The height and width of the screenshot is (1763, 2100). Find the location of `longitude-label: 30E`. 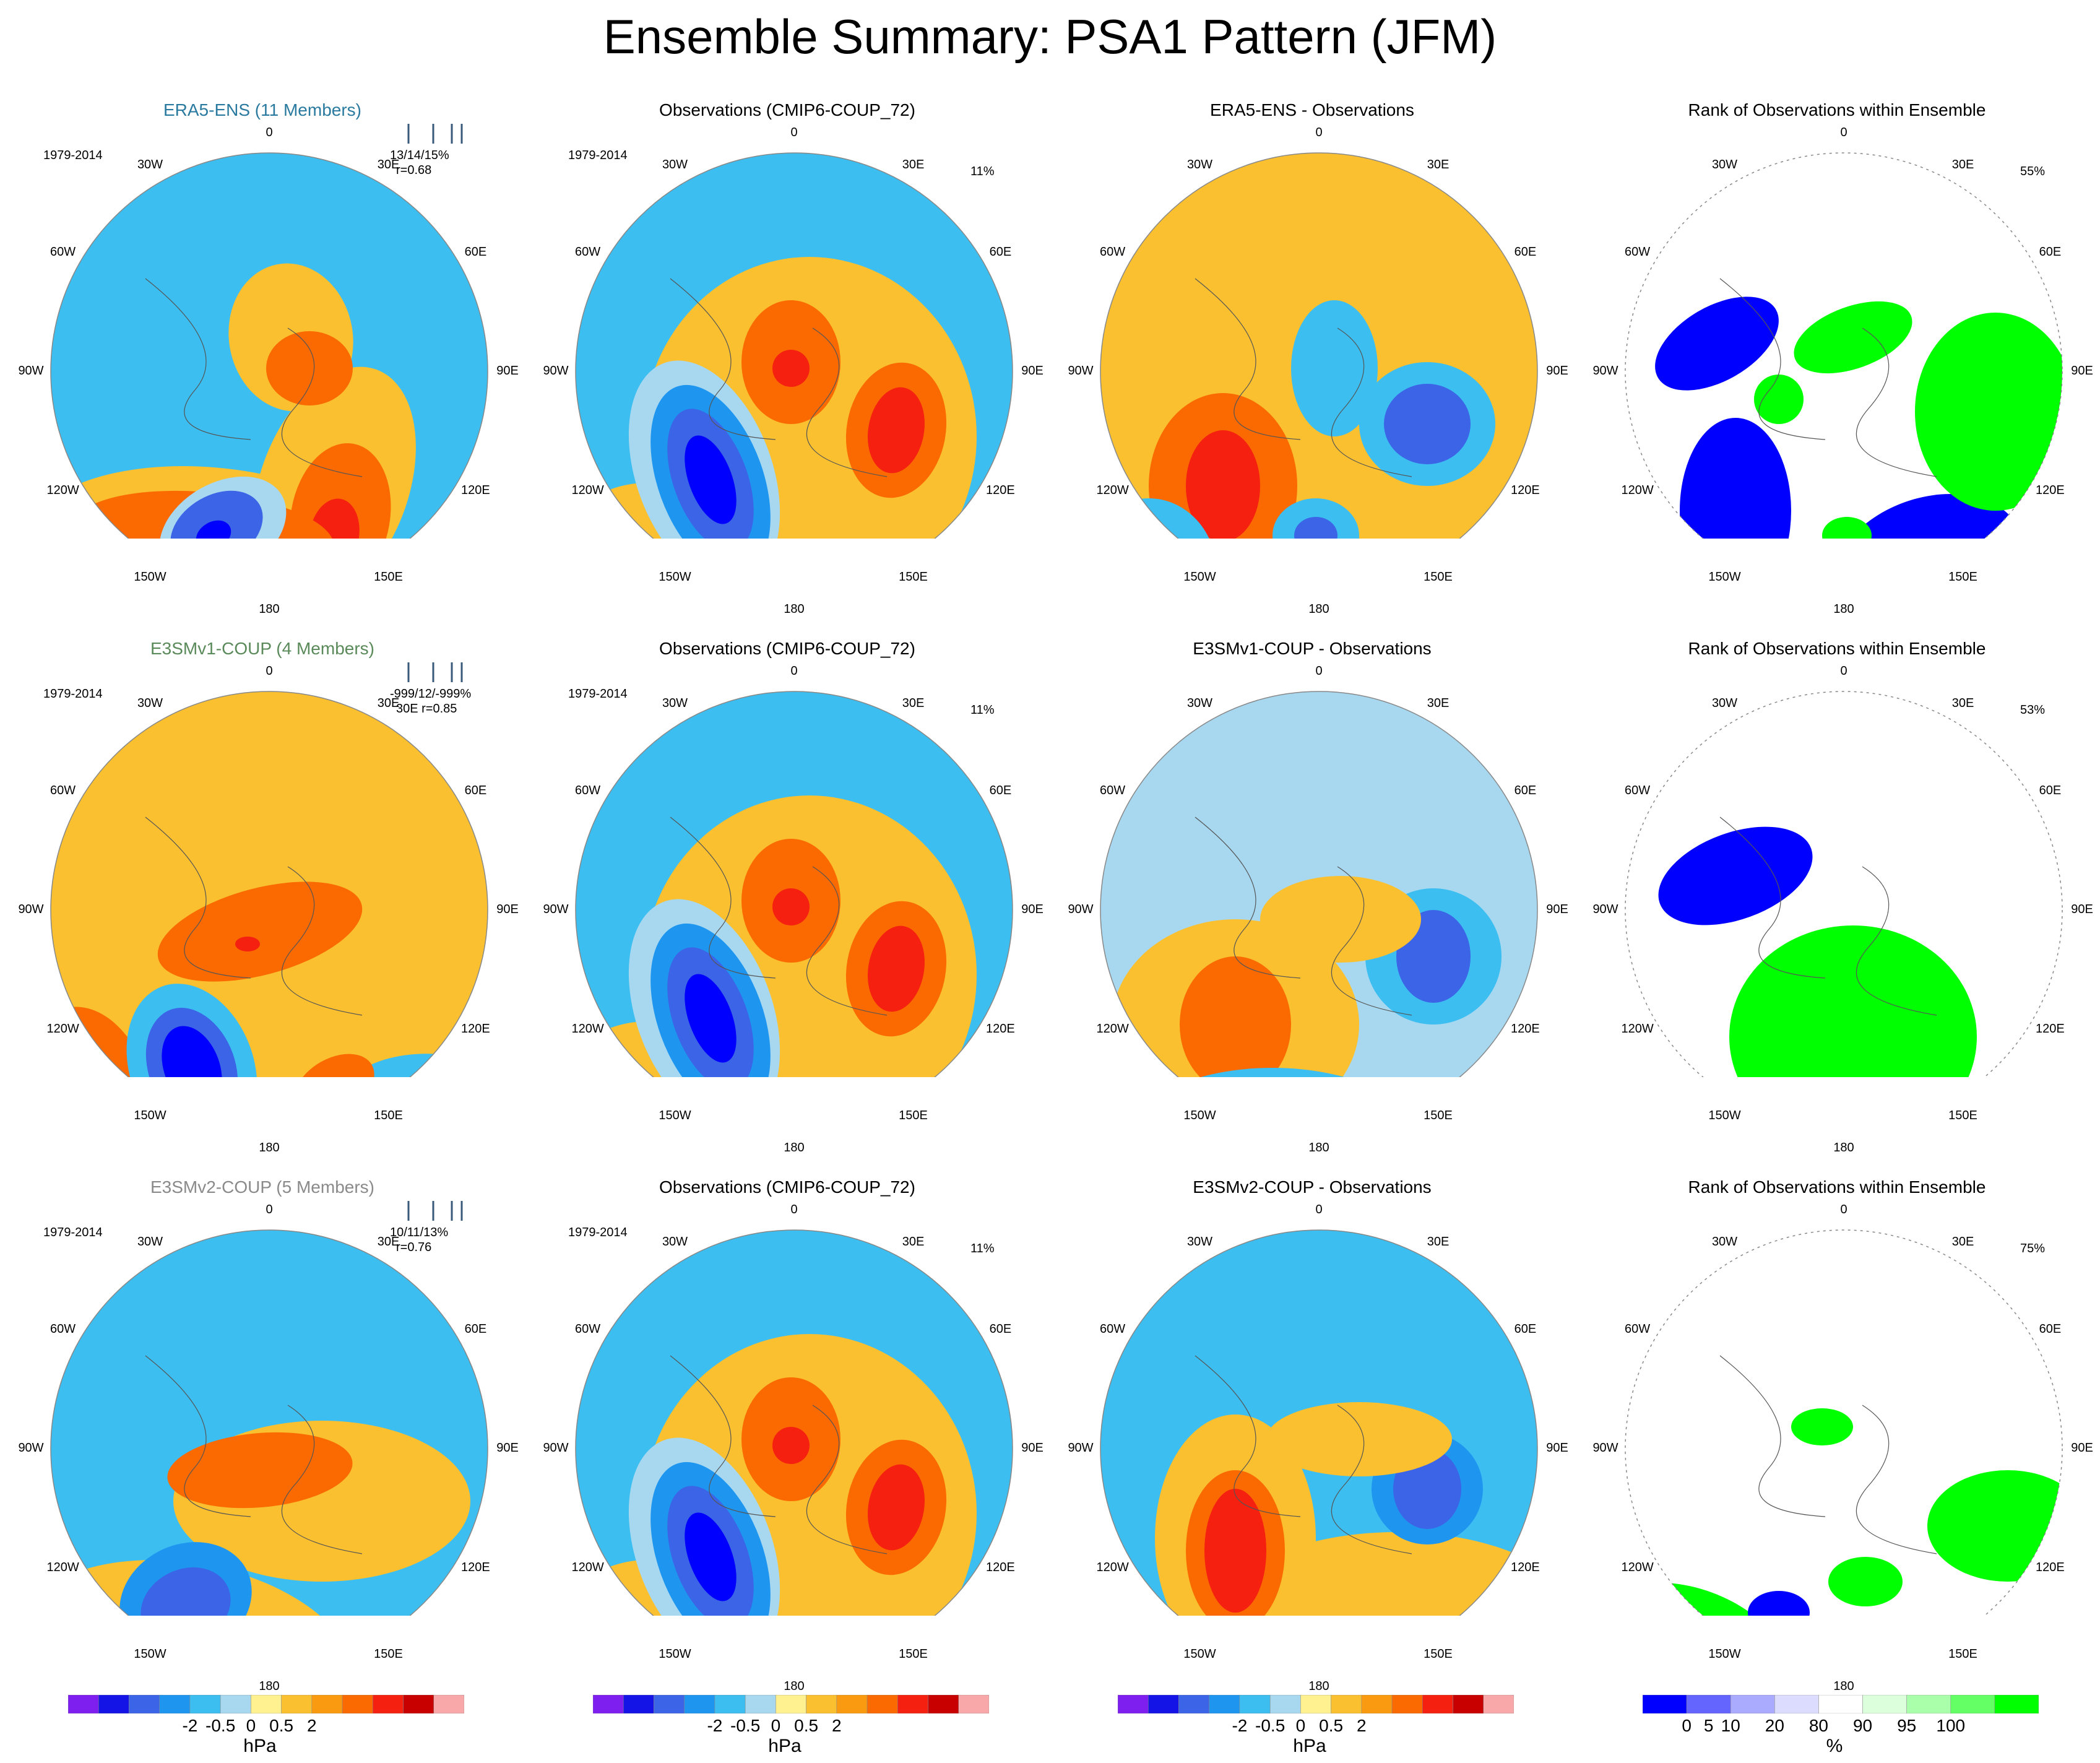

longitude-label: 30E is located at coordinates (1962, 703).